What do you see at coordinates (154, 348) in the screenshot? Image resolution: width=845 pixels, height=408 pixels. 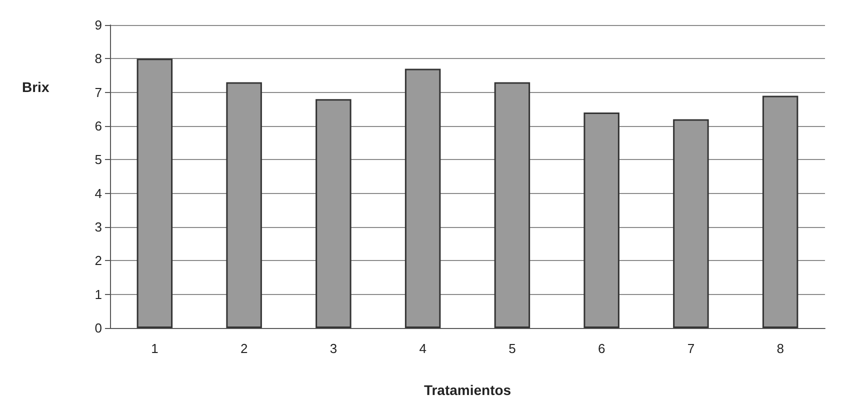 I see `x-tick-label: 1` at bounding box center [154, 348].